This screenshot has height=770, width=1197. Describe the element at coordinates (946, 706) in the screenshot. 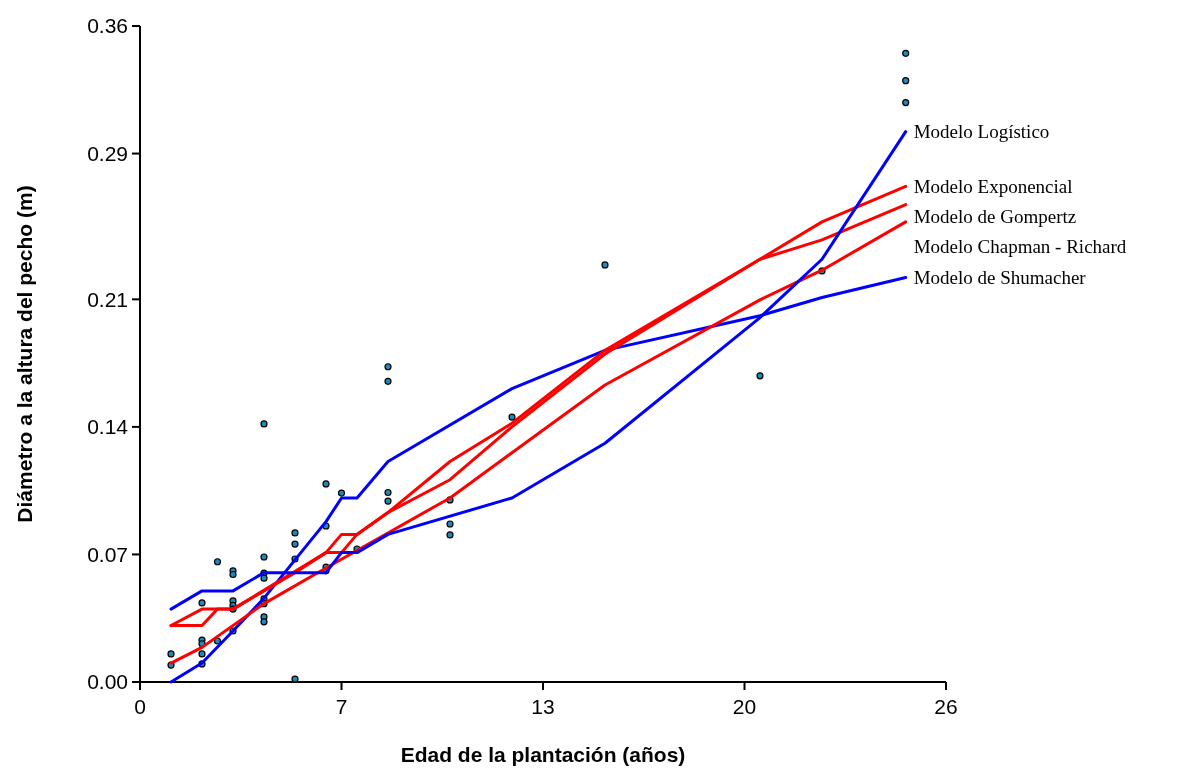

I see `x-tick-label: 26` at that location.